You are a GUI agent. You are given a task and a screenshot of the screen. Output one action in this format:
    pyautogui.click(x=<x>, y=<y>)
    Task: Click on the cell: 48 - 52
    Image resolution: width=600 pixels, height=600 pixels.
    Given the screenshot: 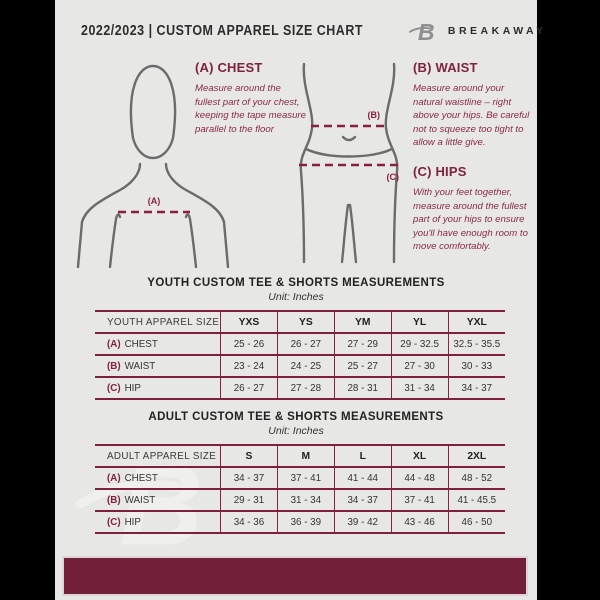 What is the action you would take?
    pyautogui.click(x=476, y=478)
    